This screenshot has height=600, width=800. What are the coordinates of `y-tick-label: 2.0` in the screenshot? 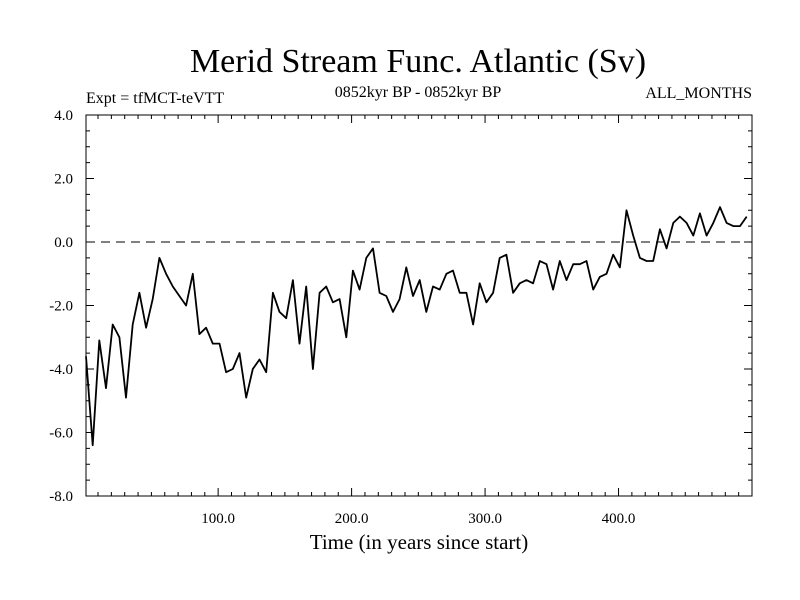 It's located at (63, 180).